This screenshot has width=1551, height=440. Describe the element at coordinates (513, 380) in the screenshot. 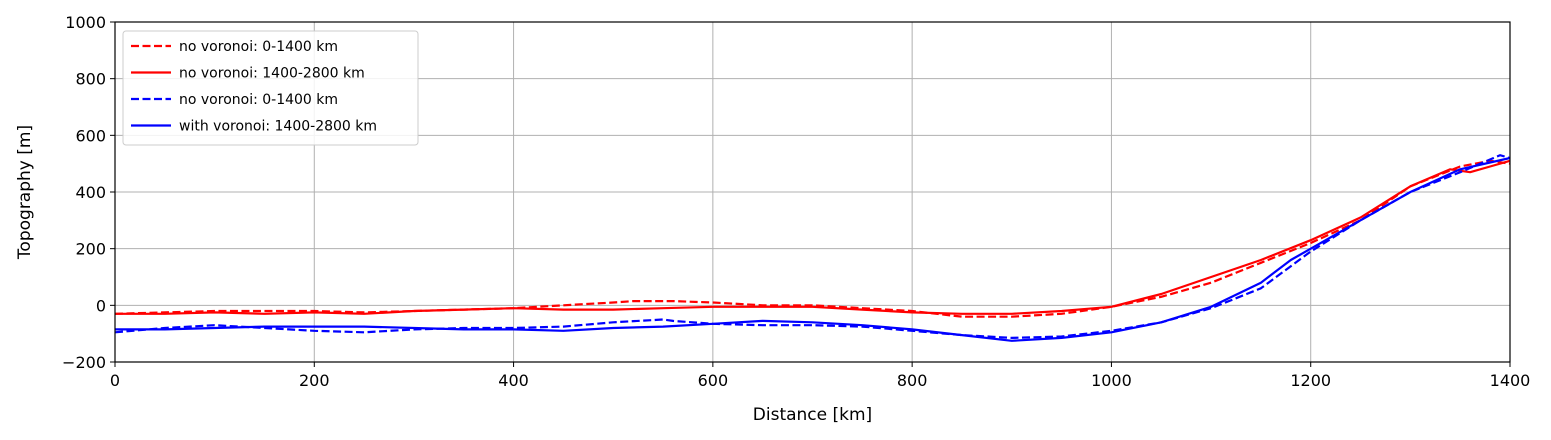

I see `x-tick-label: 400` at that location.